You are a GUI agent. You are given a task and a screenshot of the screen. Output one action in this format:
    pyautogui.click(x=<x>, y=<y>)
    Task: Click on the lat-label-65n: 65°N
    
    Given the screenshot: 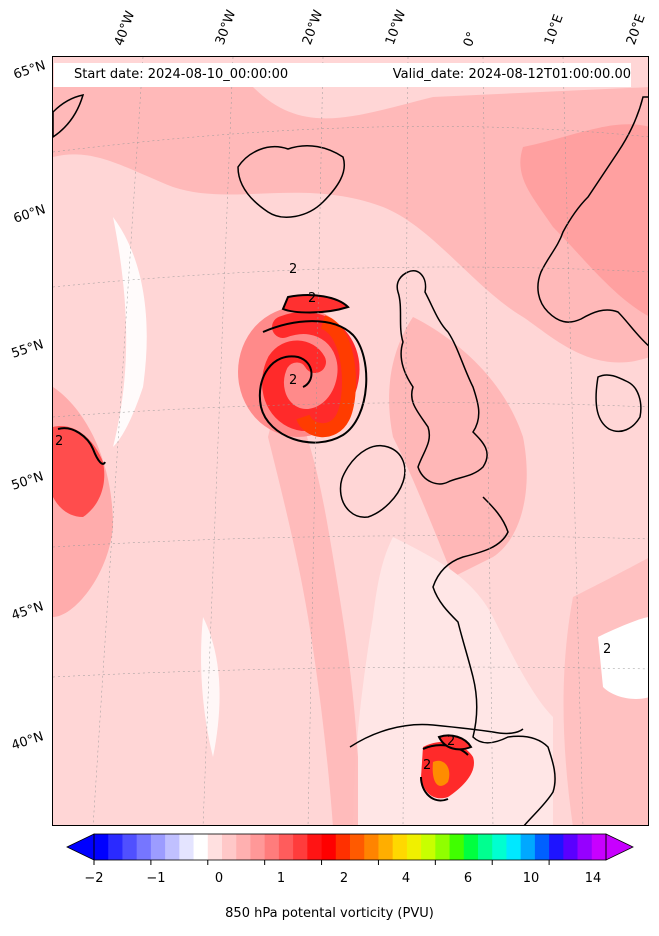 What is the action you would take?
    pyautogui.click(x=29, y=70)
    